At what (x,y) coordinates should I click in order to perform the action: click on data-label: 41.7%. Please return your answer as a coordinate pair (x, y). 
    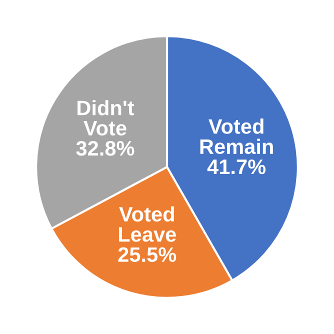
    Looking at the image, I should click on (236, 167).